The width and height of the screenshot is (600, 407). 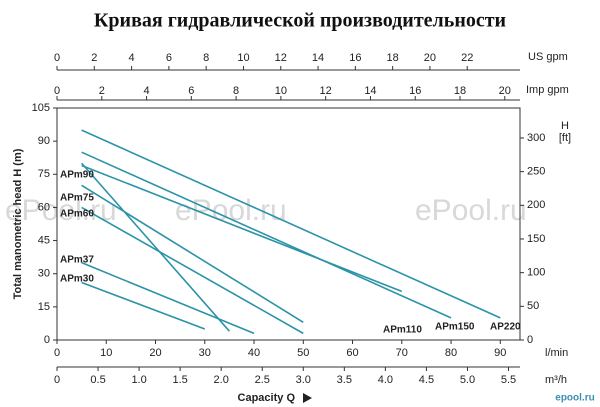 What do you see at coordinates (300, 21) in the screenshot?
I see `chart-title: Кривая гидравлической производительности` at bounding box center [300, 21].